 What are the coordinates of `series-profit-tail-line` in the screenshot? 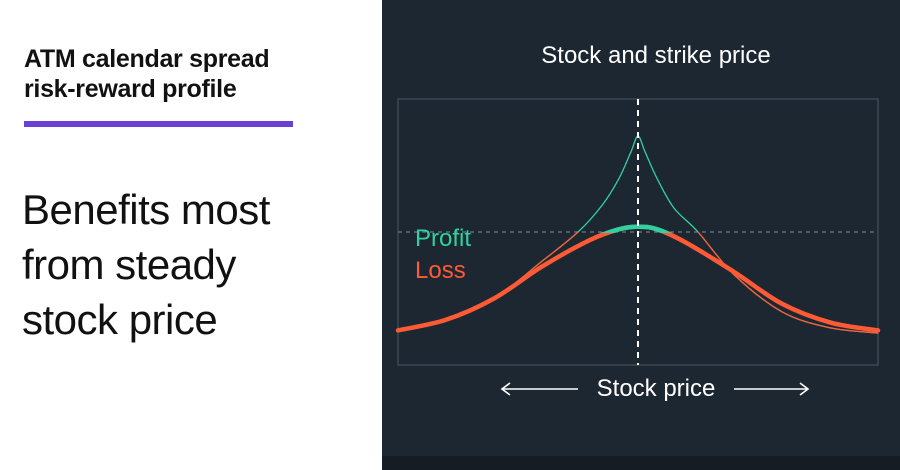 It's located at (638, 283).